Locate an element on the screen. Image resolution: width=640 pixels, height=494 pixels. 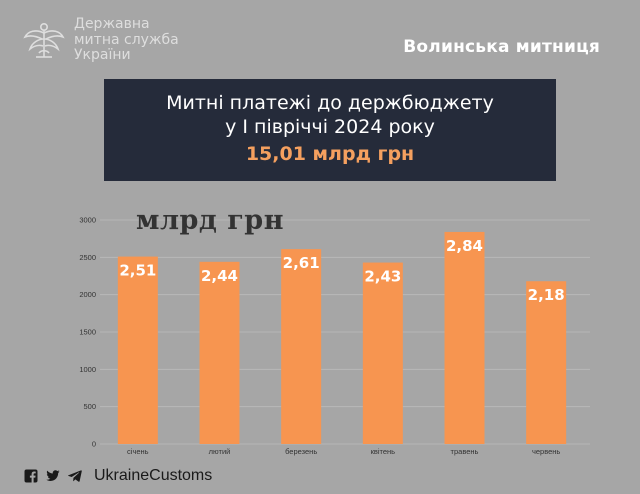
logo-line-2: митна служба is located at coordinates (126, 39).